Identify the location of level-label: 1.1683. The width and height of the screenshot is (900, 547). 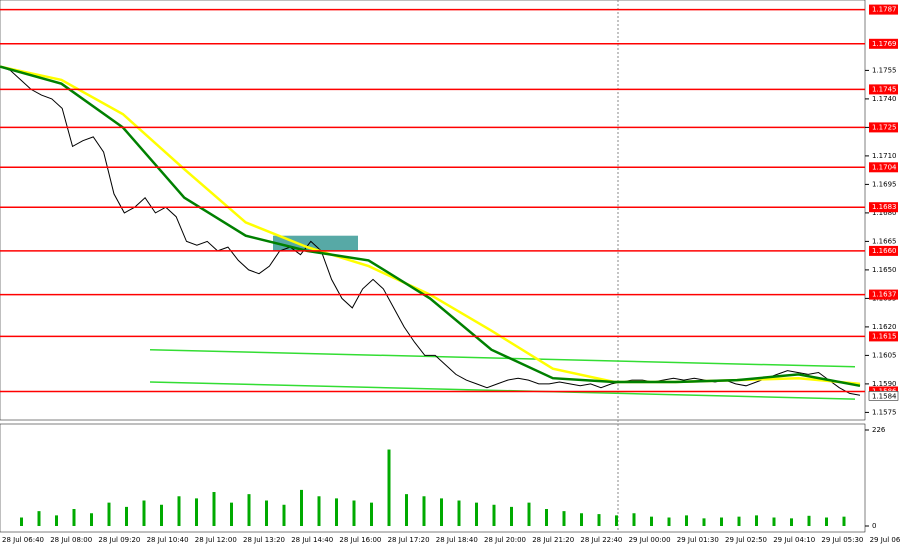
(884, 207).